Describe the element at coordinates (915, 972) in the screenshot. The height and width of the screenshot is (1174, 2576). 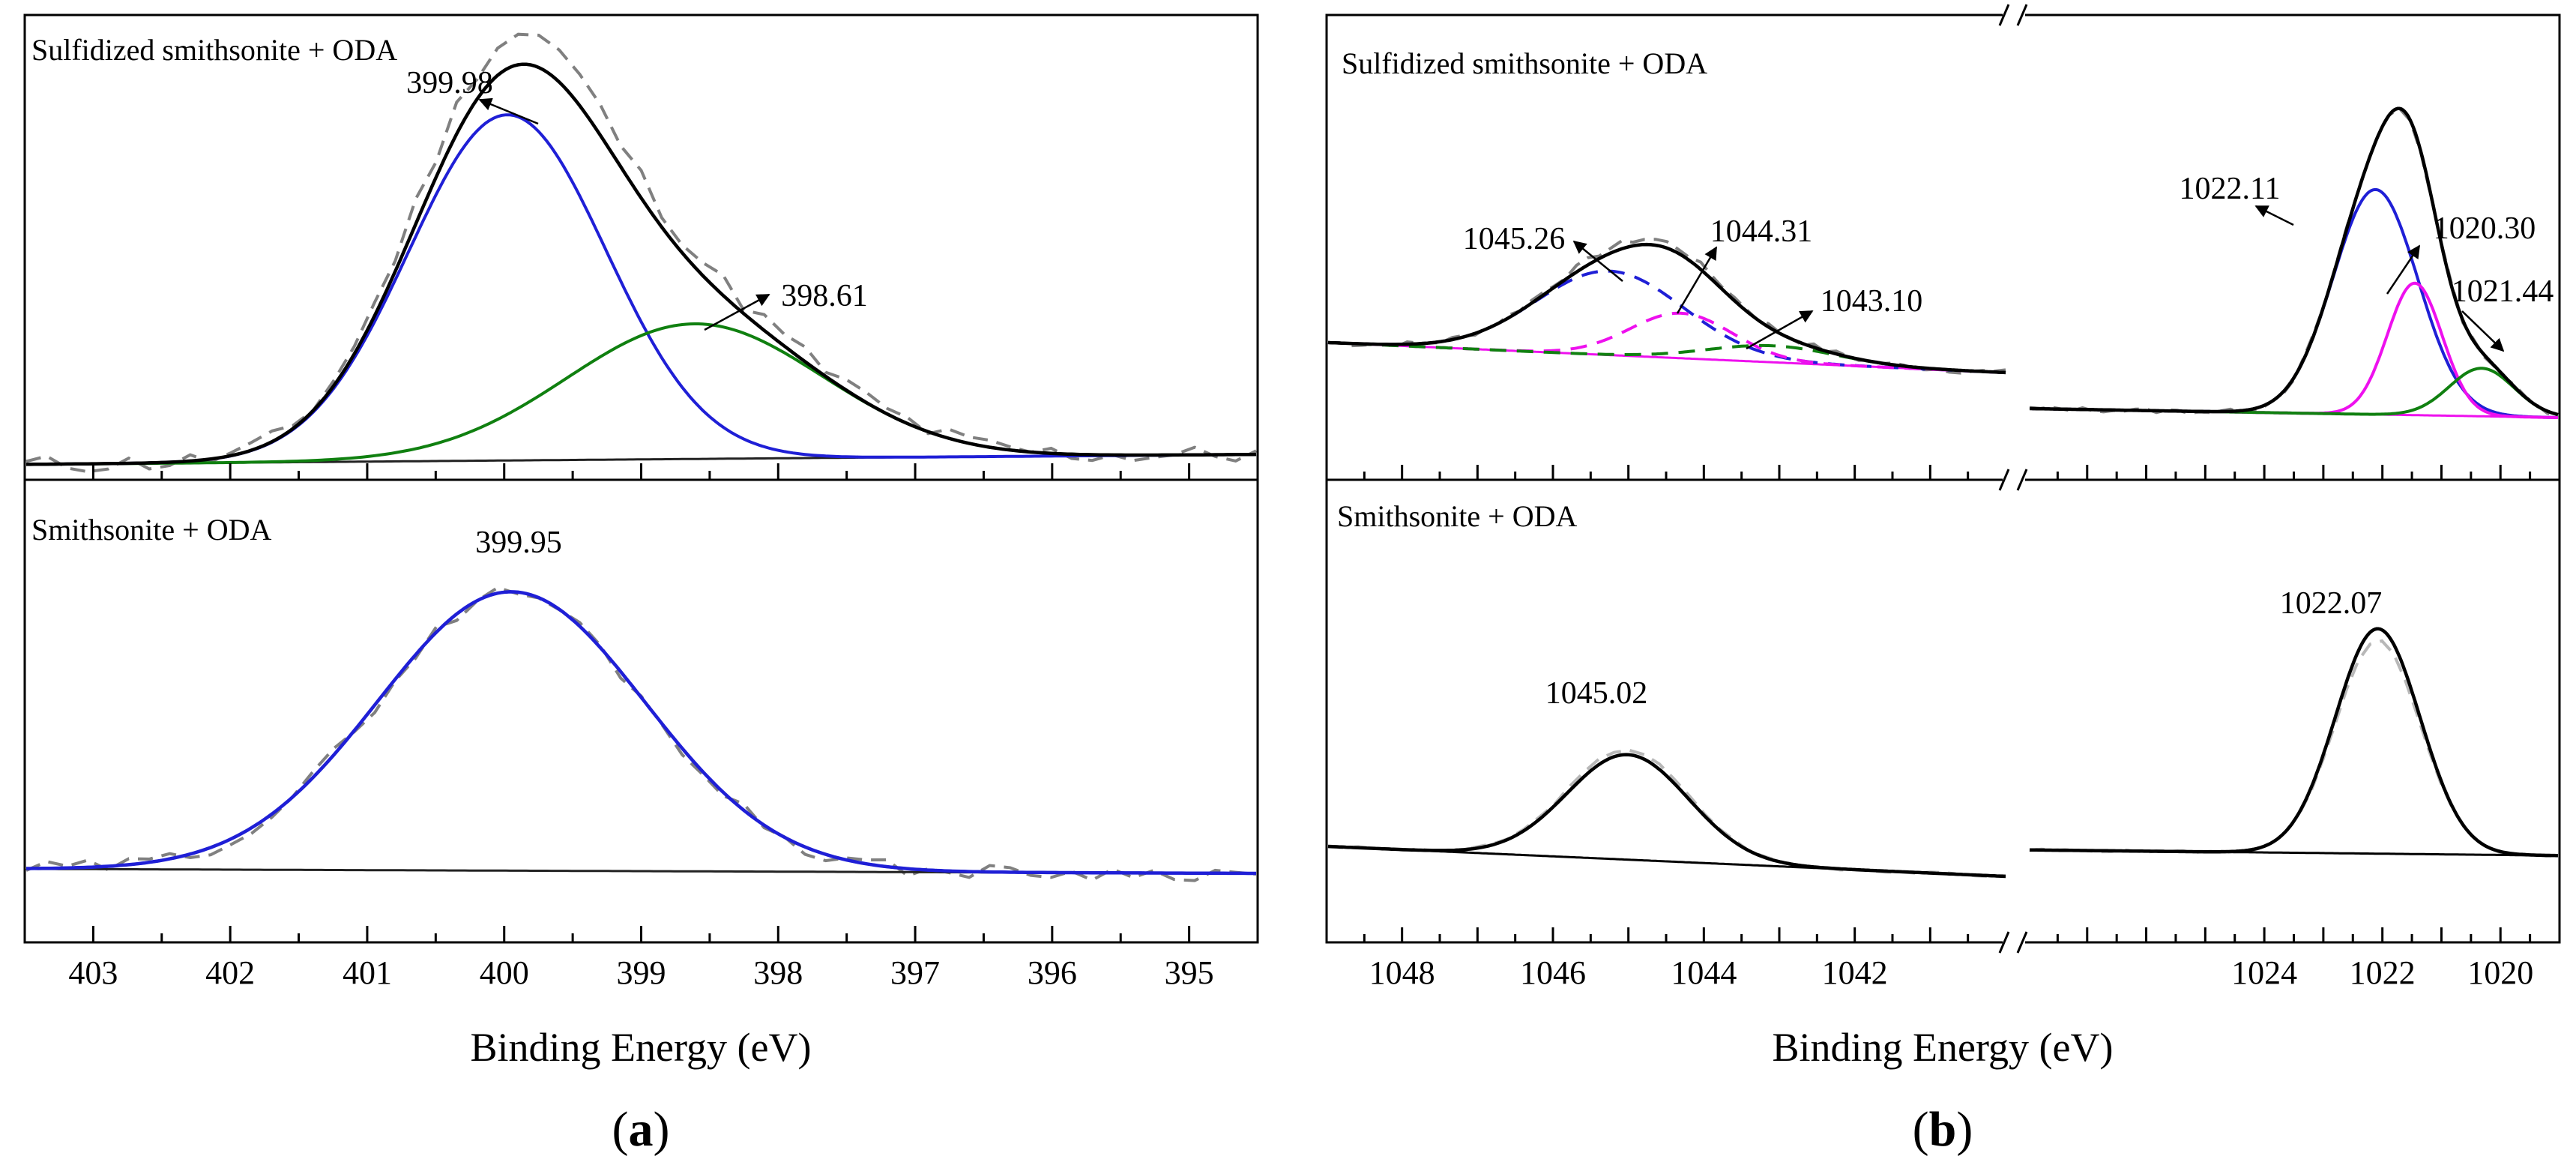
I see `a-tick-label-397: 397` at that location.